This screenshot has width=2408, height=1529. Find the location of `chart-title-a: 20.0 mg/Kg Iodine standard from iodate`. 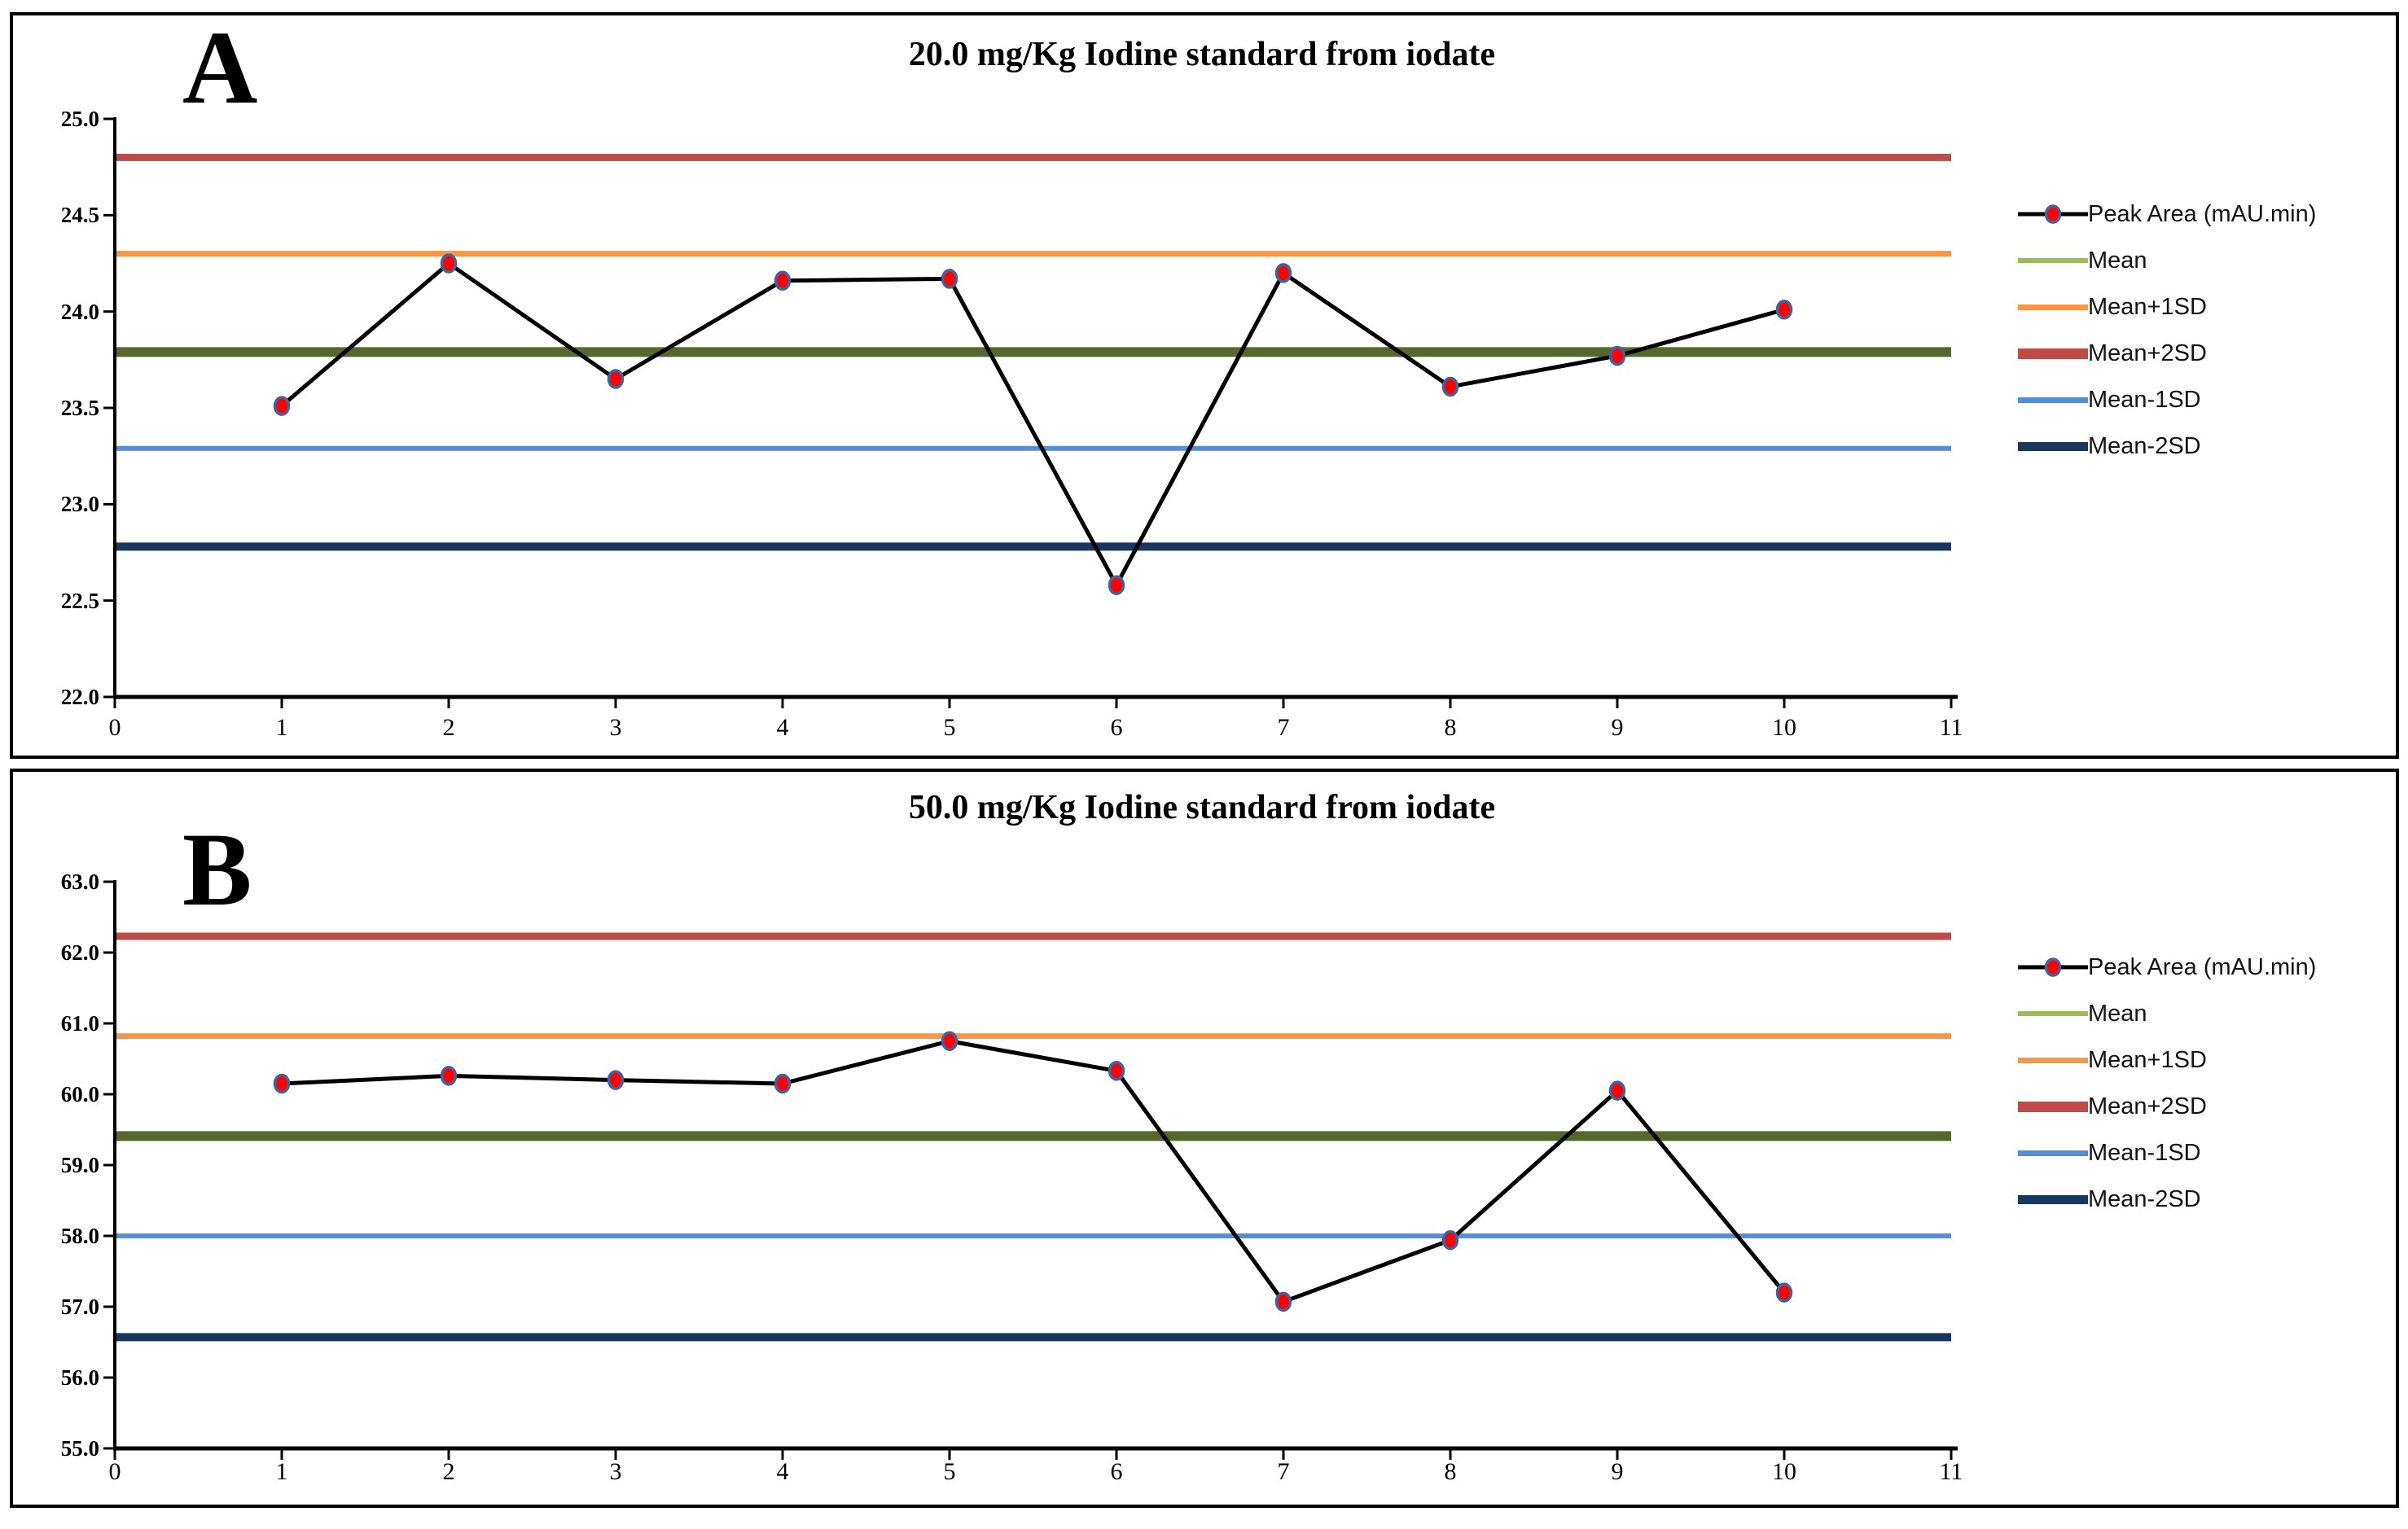

chart-title-a: 20.0 mg/Kg Iodine standard from iodate is located at coordinates (1202, 55).